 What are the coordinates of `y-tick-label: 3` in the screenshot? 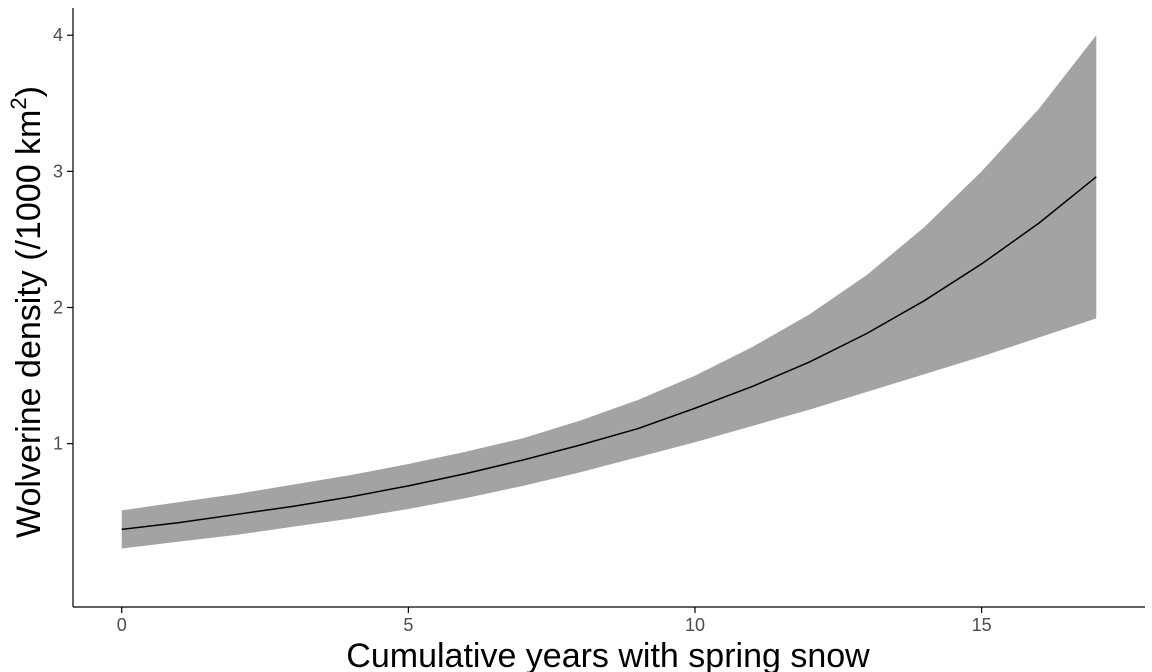 It's located at (58, 171).